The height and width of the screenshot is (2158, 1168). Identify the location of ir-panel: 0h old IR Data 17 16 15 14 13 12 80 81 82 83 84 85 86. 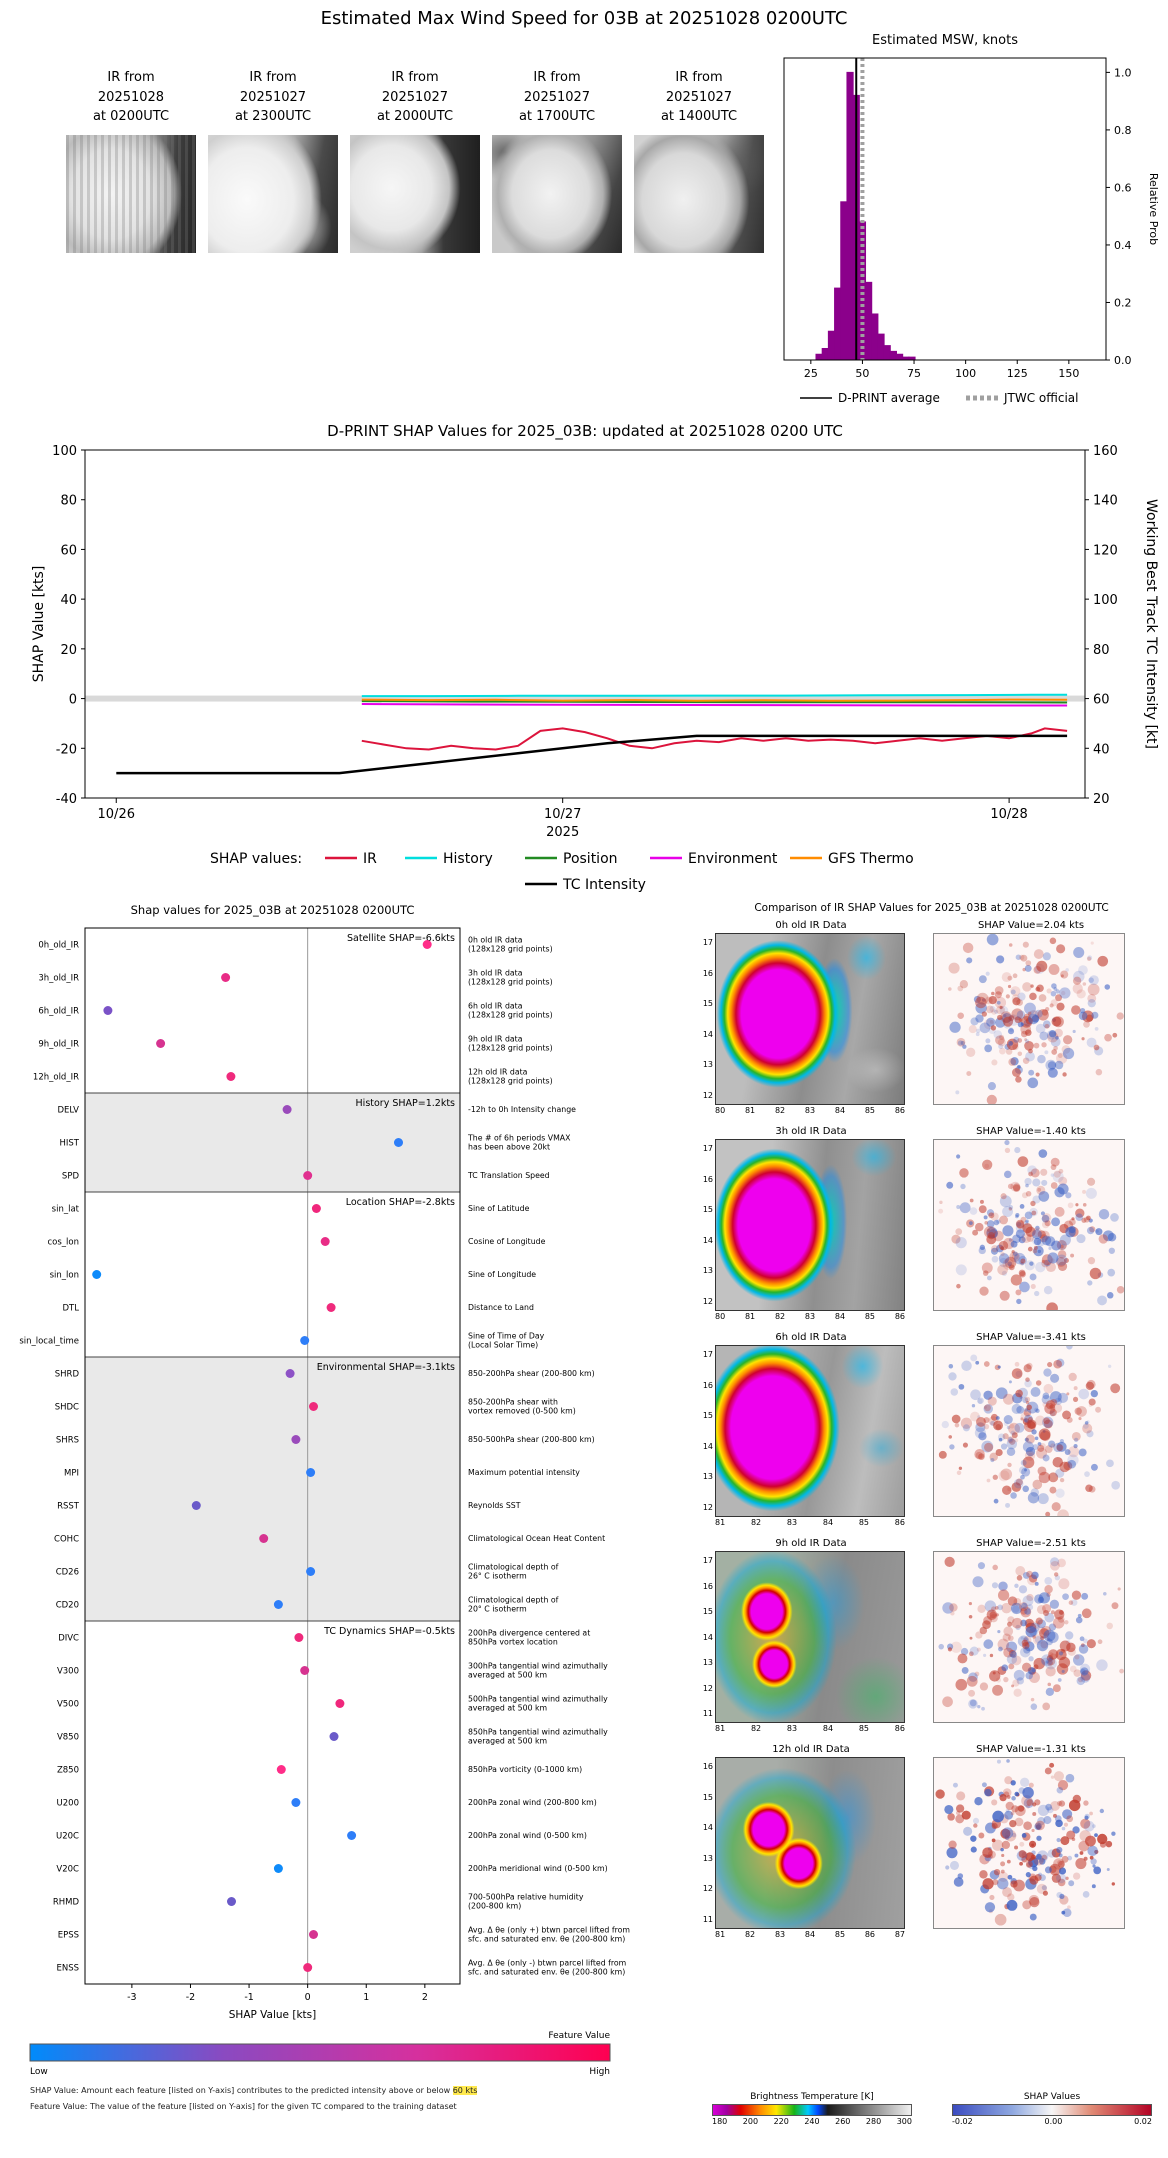
(801, 1017).